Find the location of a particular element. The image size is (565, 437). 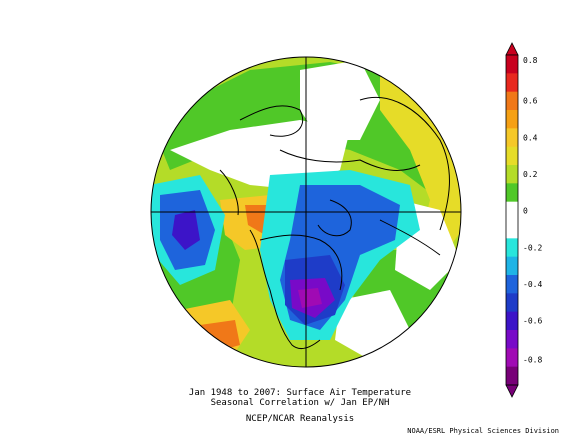

colorbar-bottom-arrow is located at coordinates (512, 391).